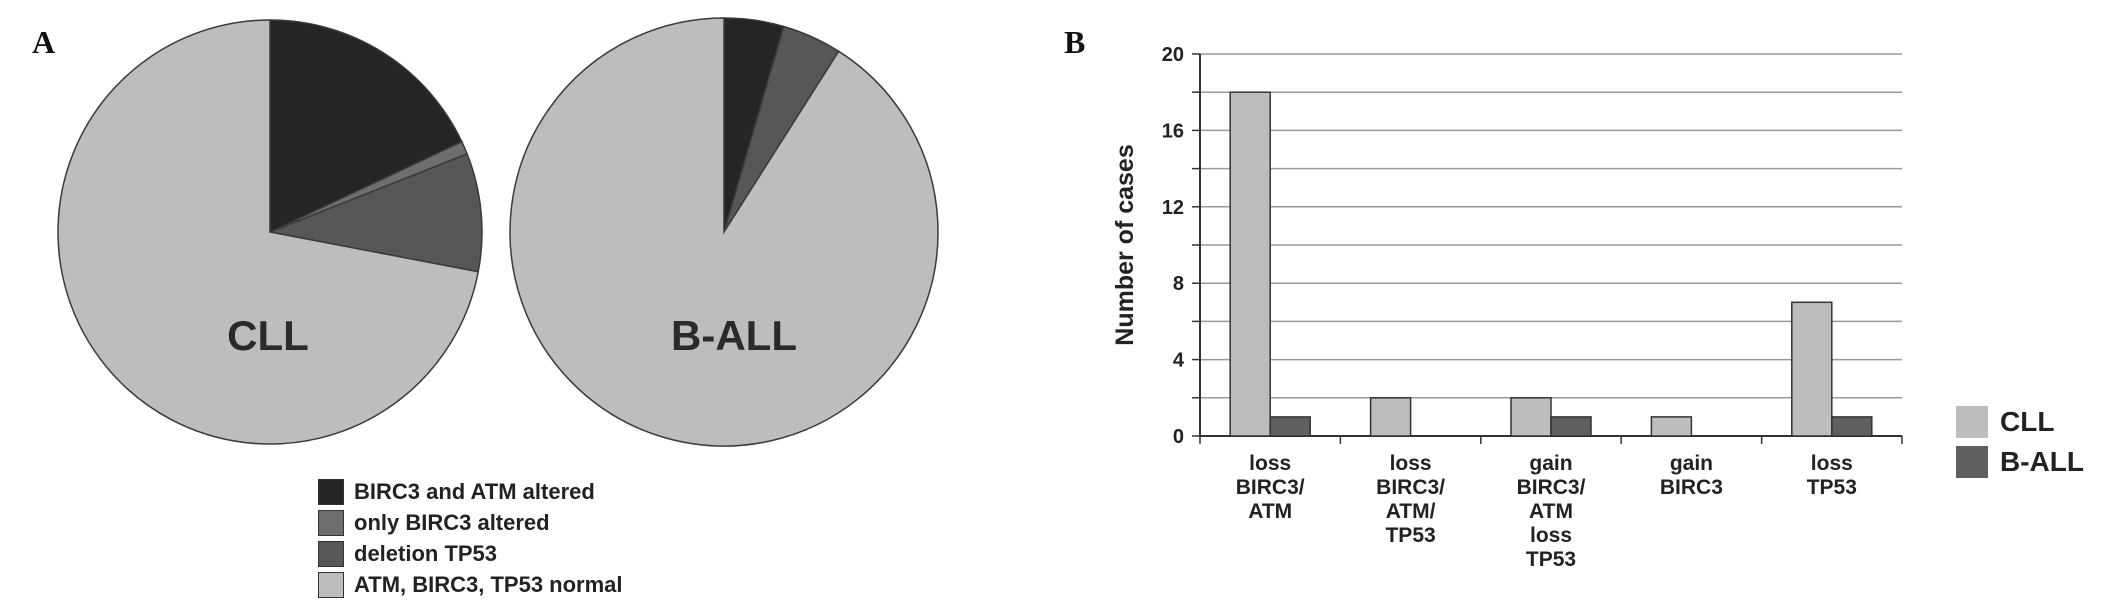  I want to click on y-axis-label: Number of cases, so click(1125, 244).